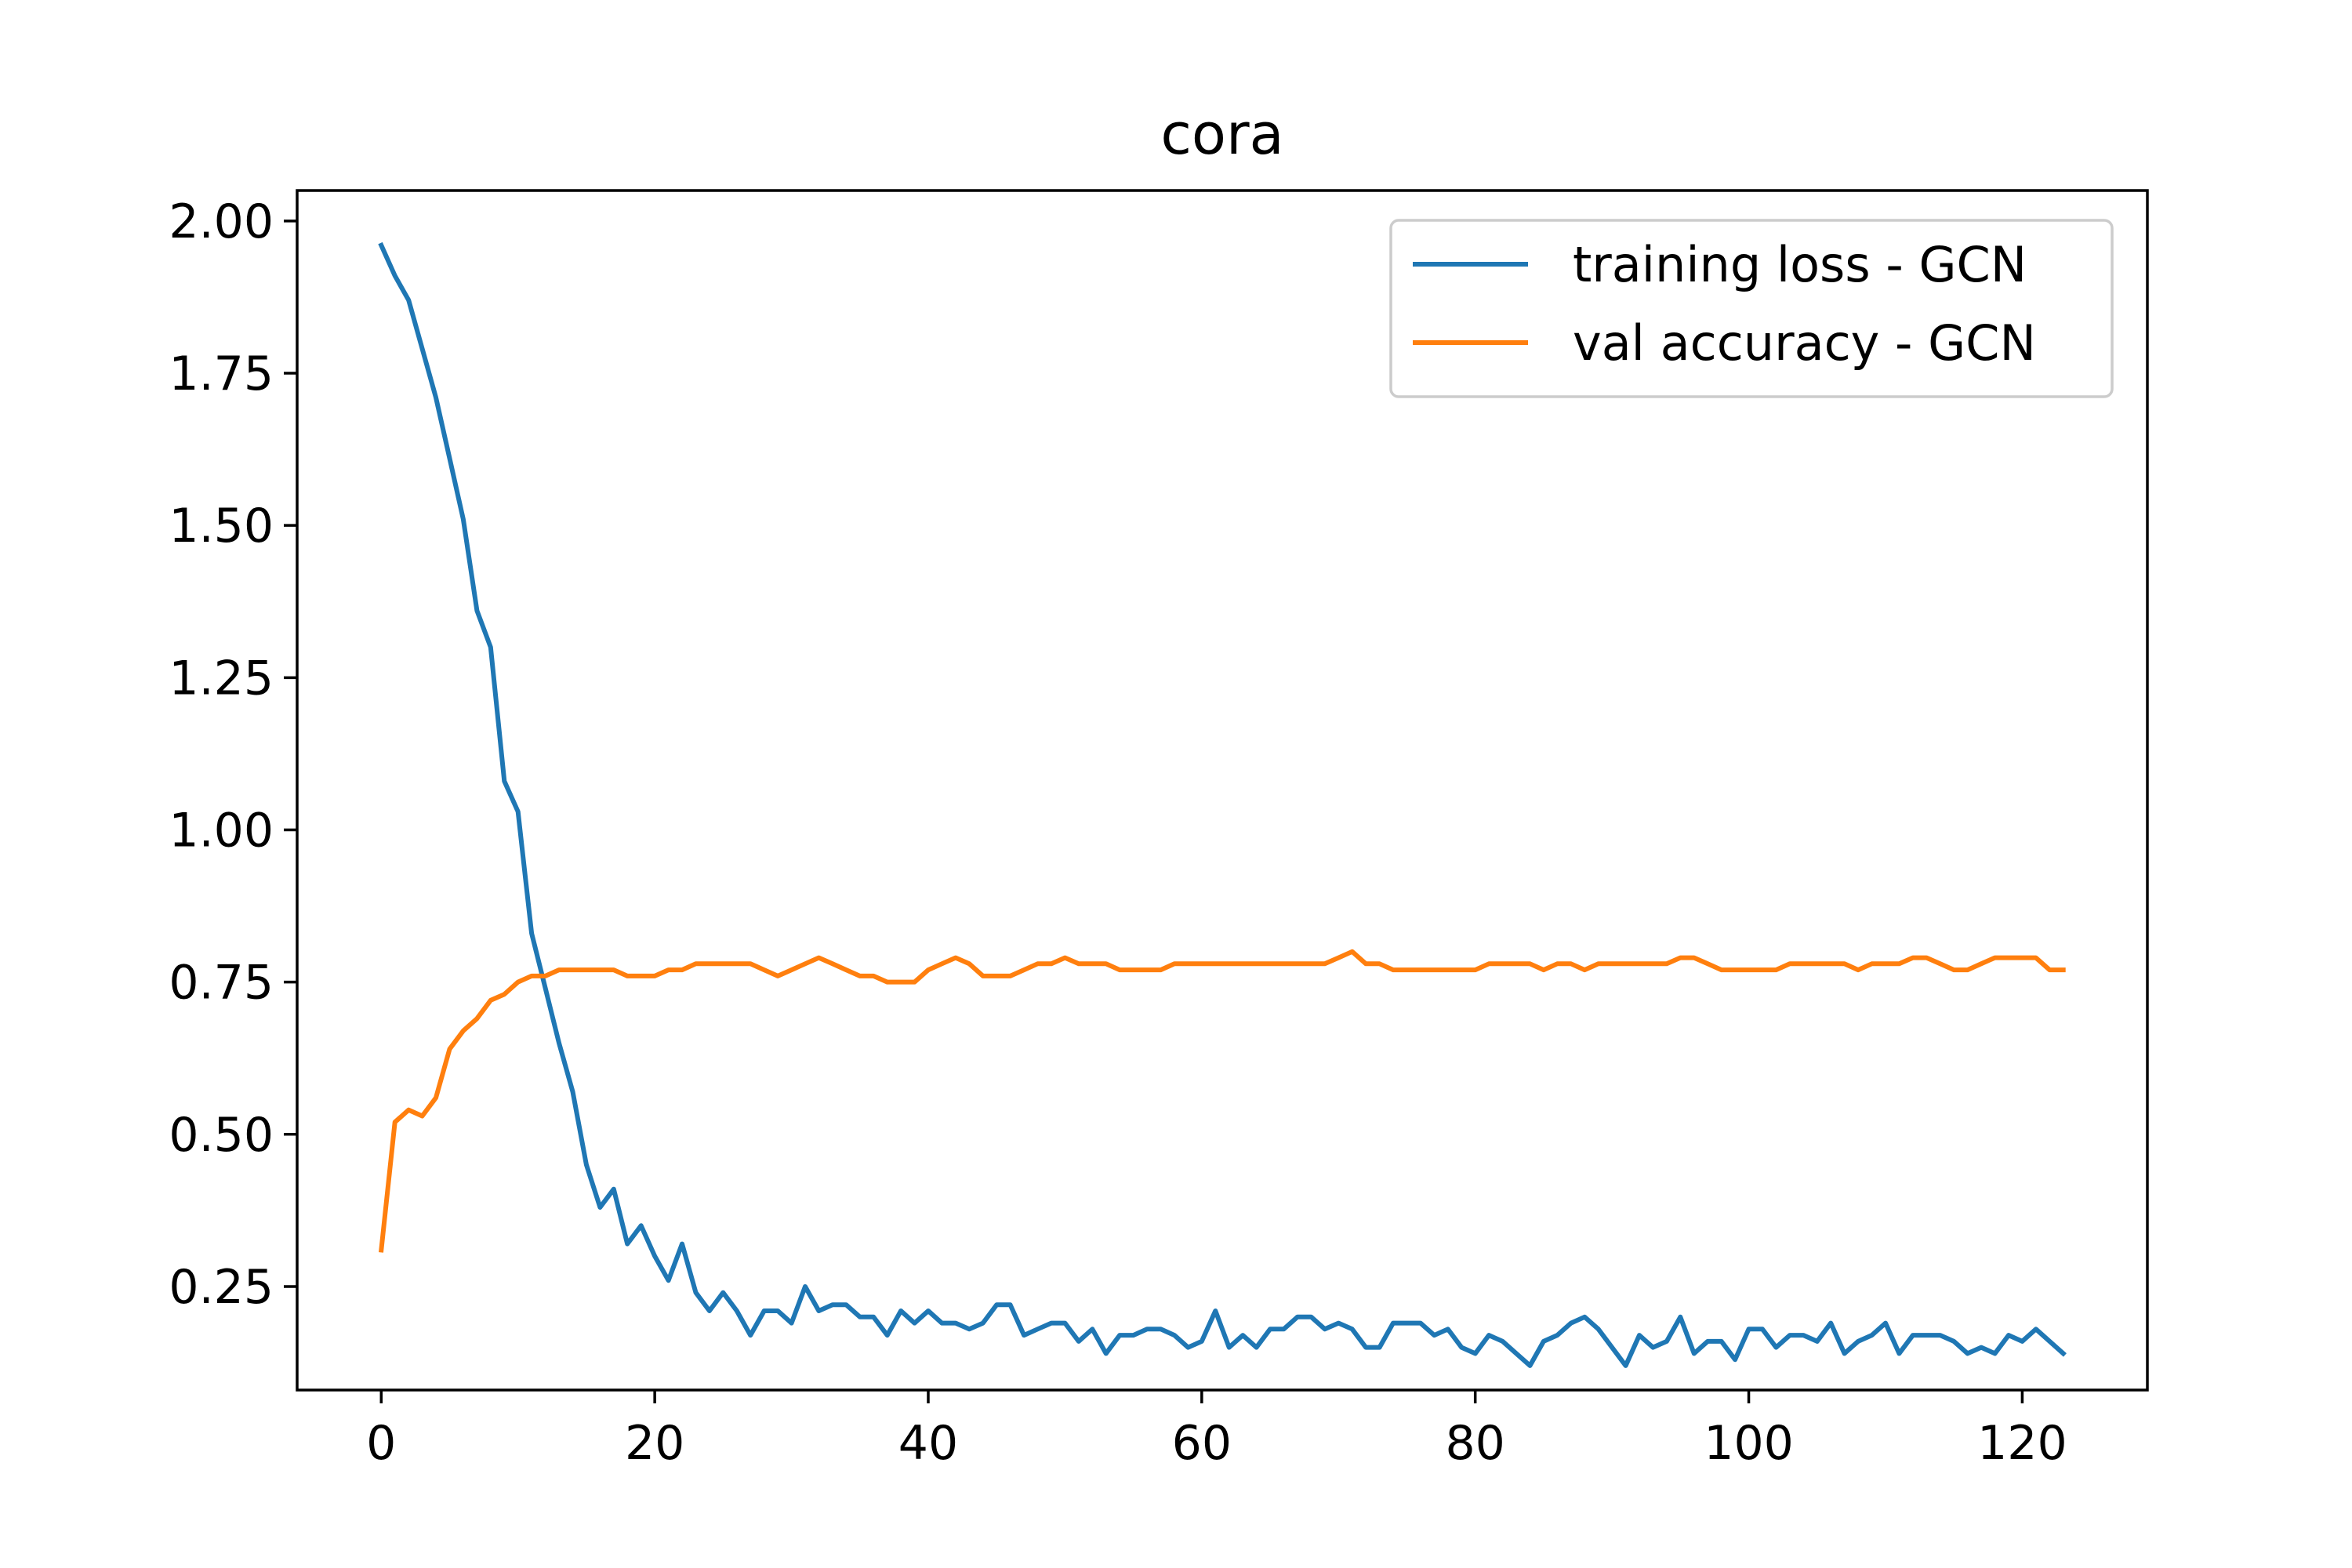 This screenshot has width=2352, height=1568. What do you see at coordinates (221, 1287) in the screenshot?
I see `y-tick-label: 0.25` at bounding box center [221, 1287].